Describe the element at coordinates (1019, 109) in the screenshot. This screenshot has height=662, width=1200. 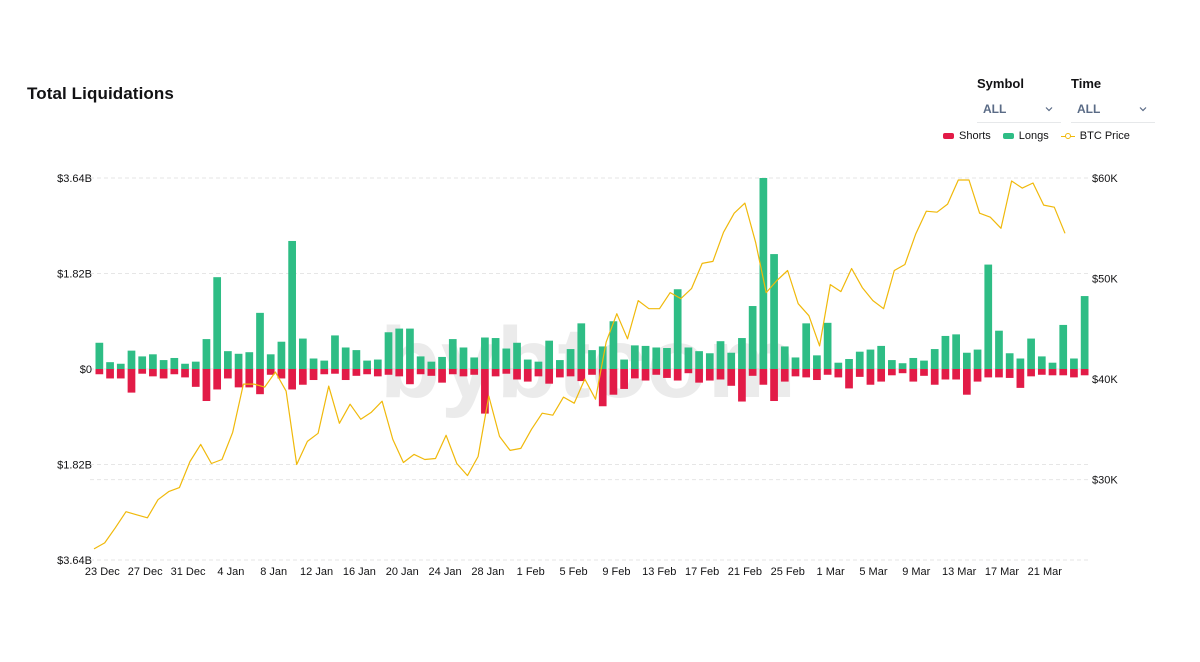
I see `symbol-select: ALL` at that location.